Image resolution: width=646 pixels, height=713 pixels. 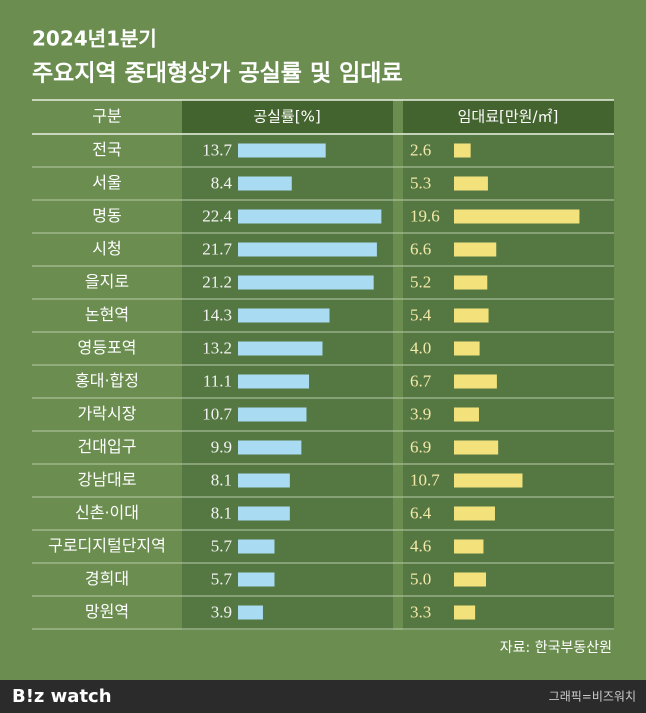 I want to click on value-label: 5.3, so click(x=420, y=182).